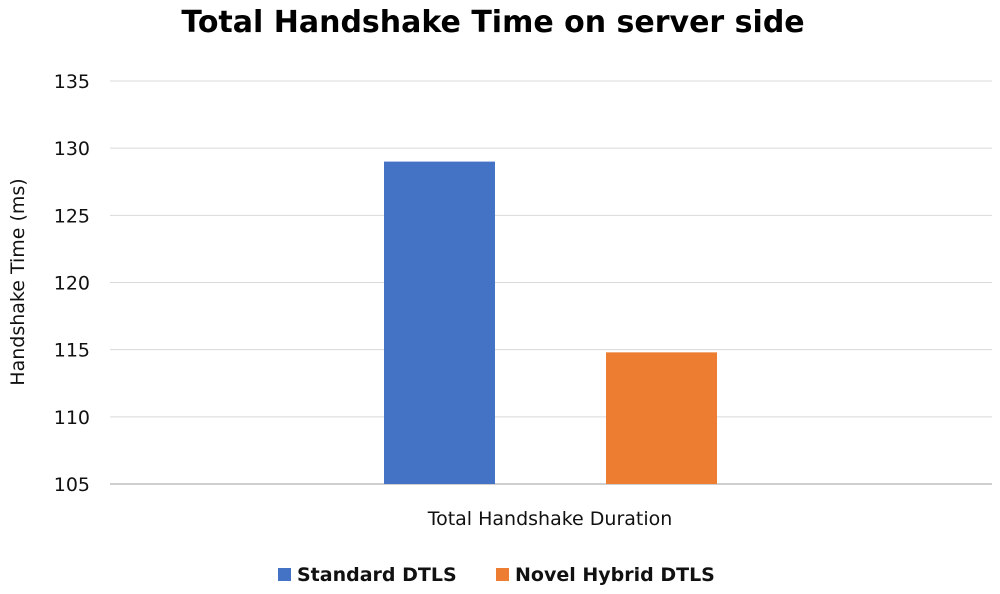  I want to click on y-tick-label: 135, so click(72, 82).